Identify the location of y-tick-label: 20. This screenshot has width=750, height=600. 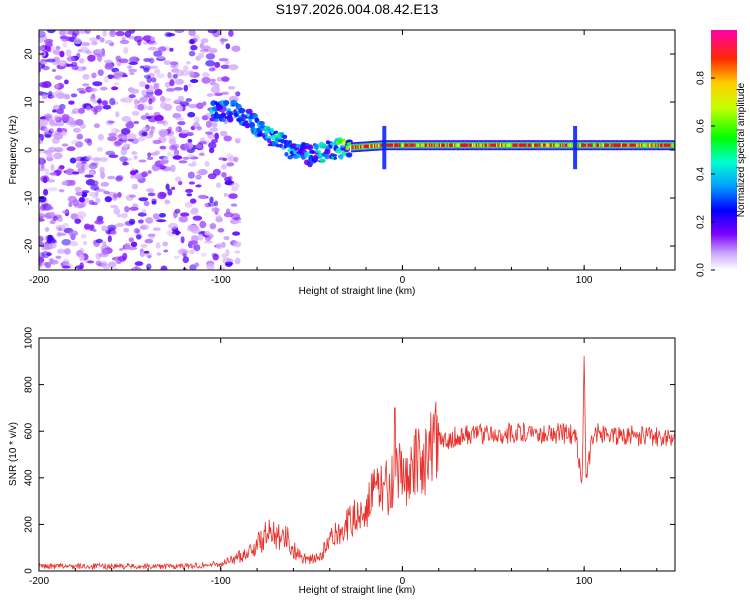
(29, 54).